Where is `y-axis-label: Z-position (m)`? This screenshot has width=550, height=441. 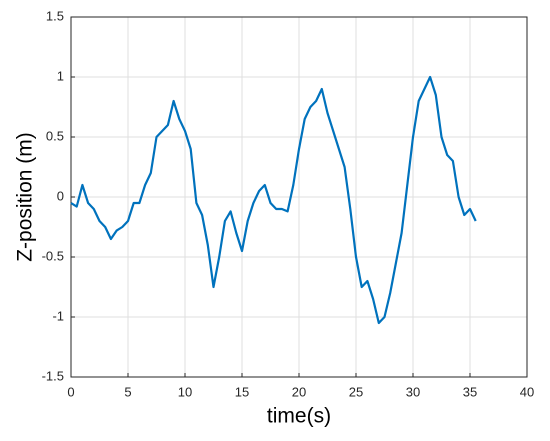
y-axis-label: Z-position (m) is located at coordinates (25, 197).